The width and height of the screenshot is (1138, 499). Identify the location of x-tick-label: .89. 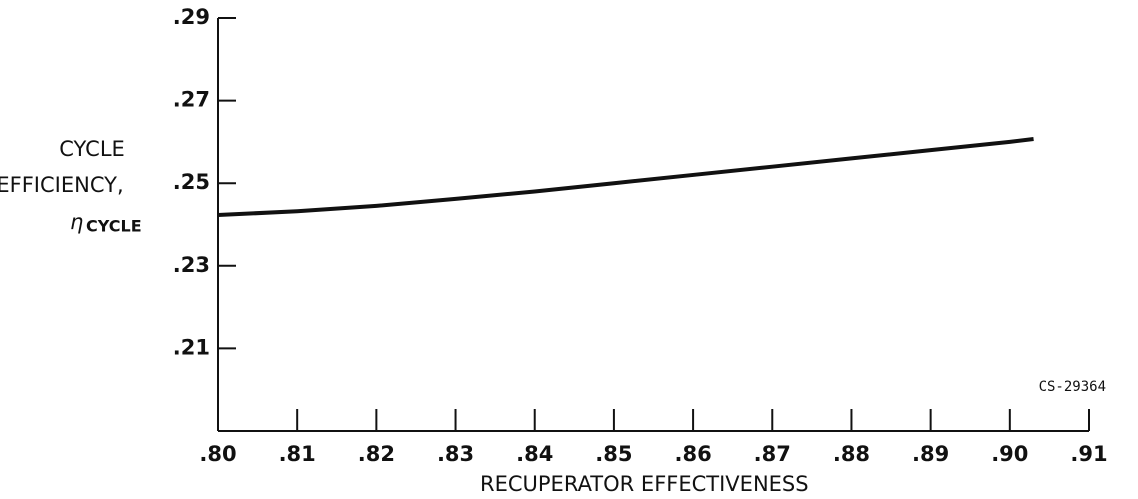
(930, 454).